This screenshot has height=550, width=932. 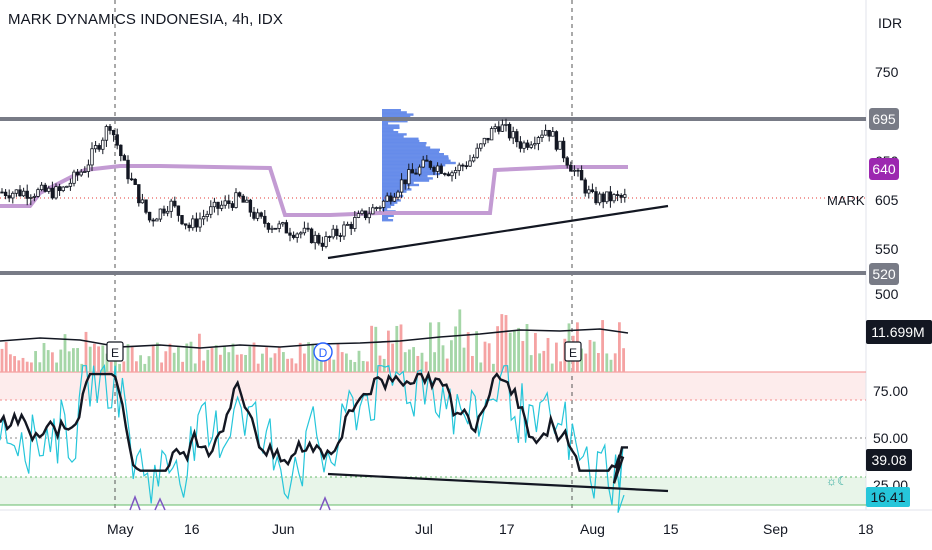 I want to click on rsi-divergence-marks, so click(x=230, y=502).